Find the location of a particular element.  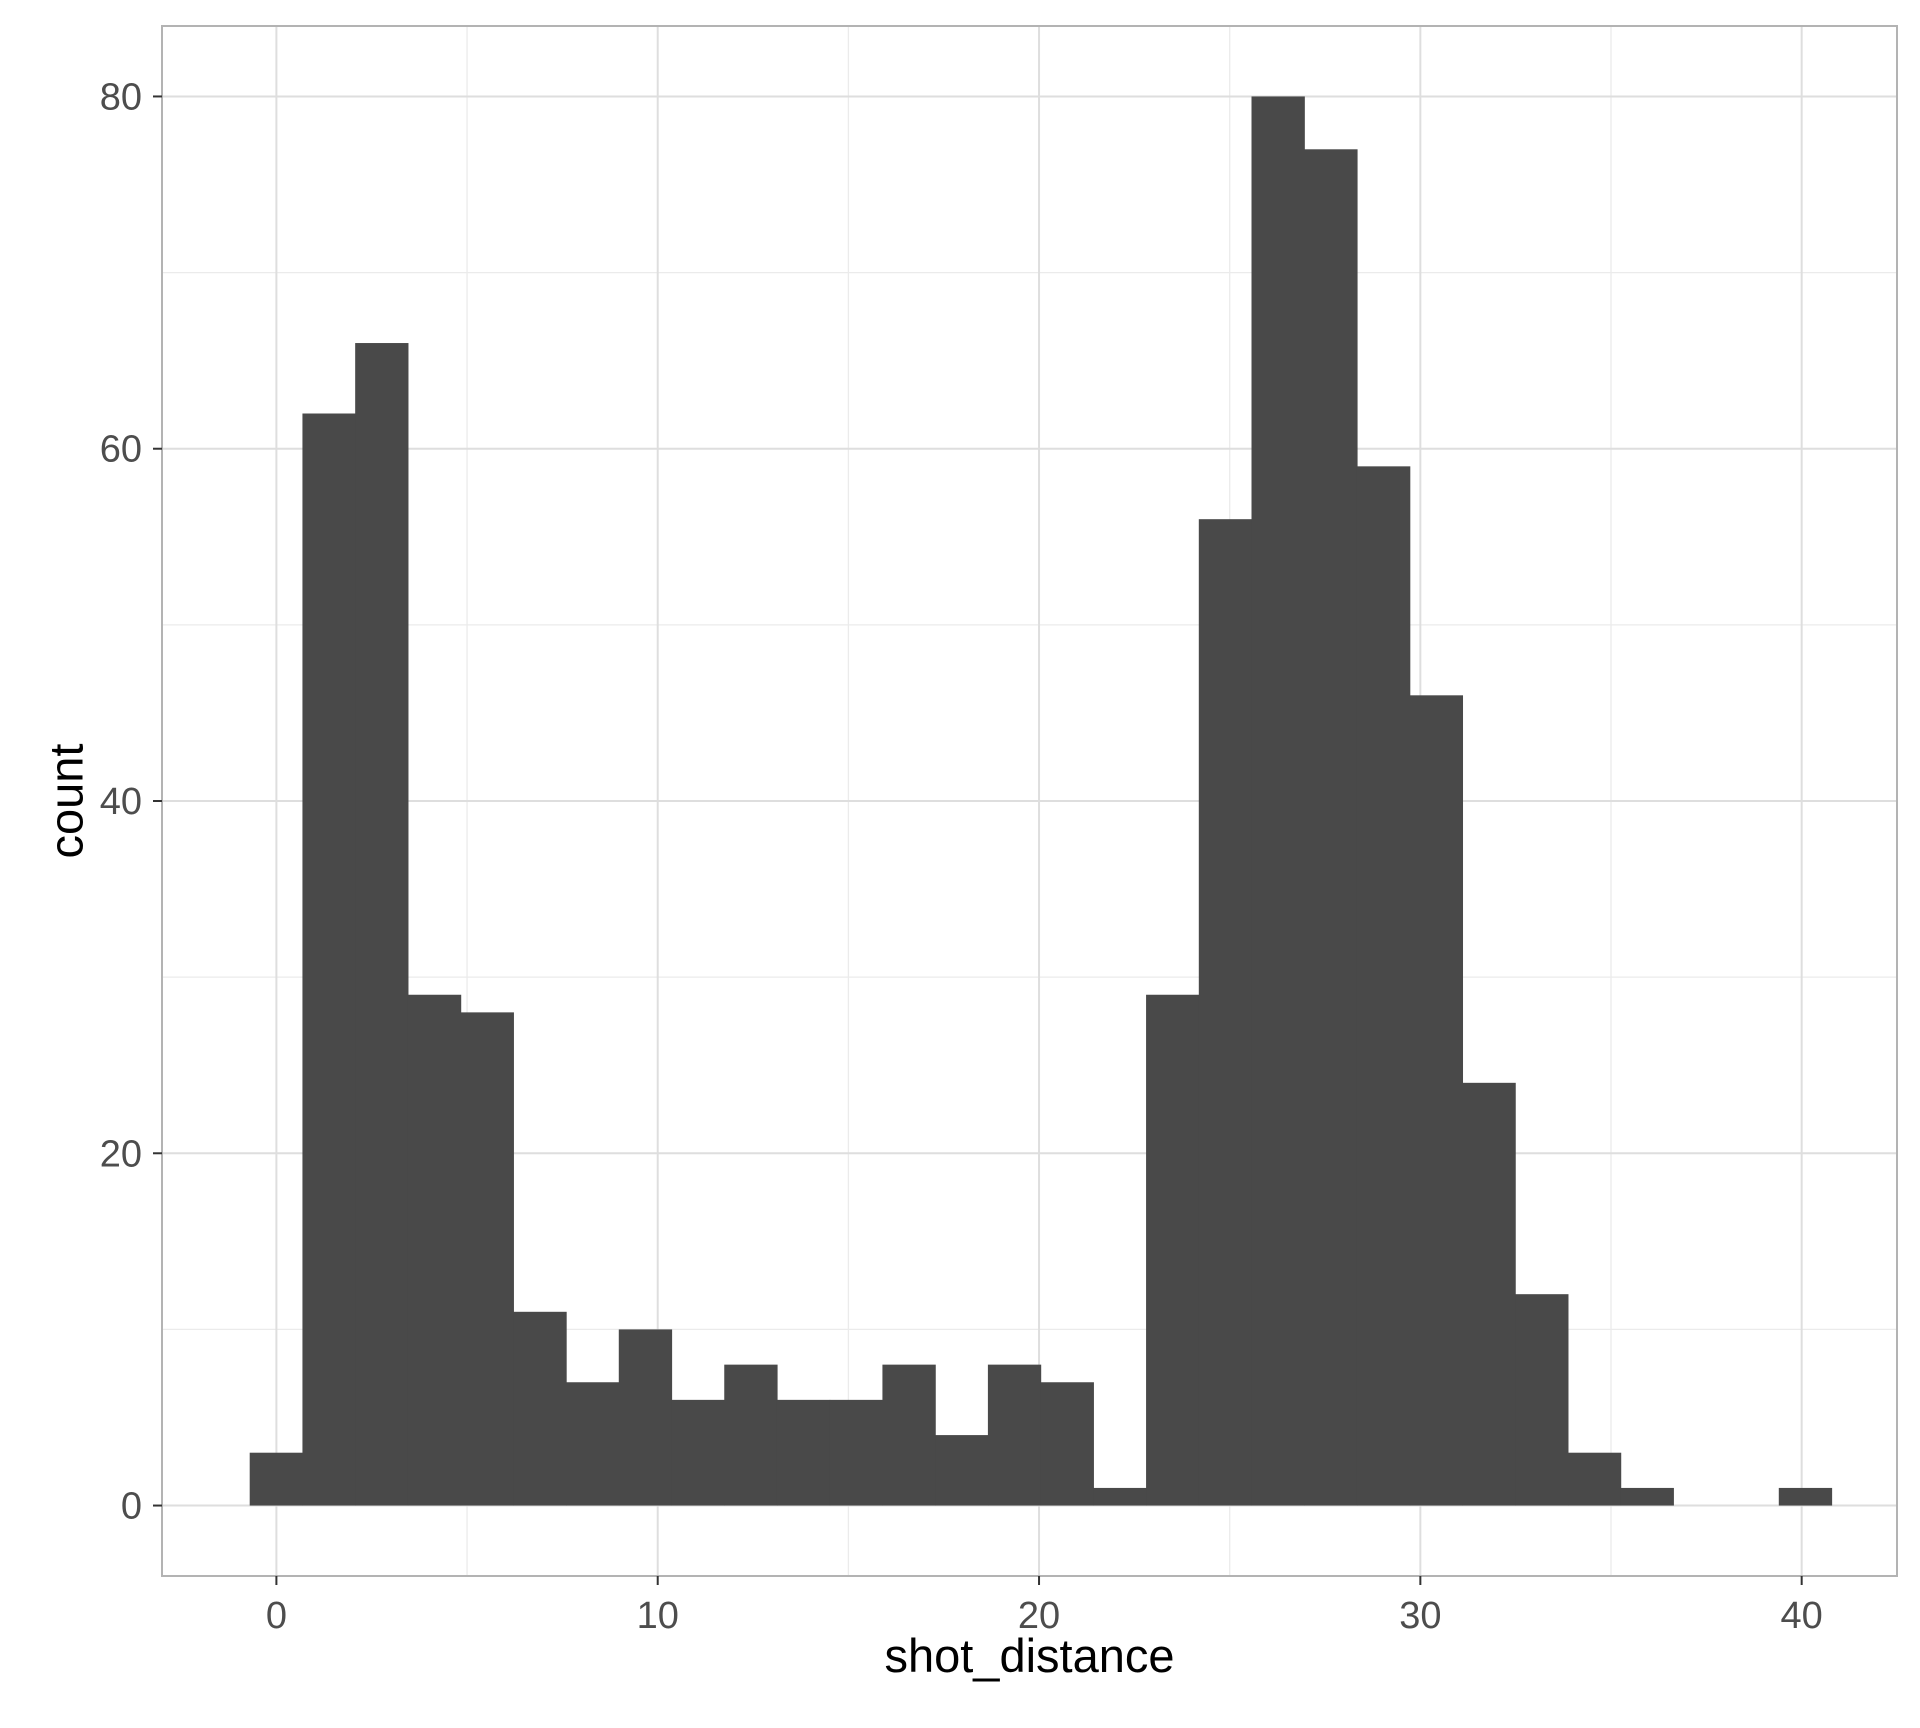

x-tick-label: 40 is located at coordinates (1802, 1616).